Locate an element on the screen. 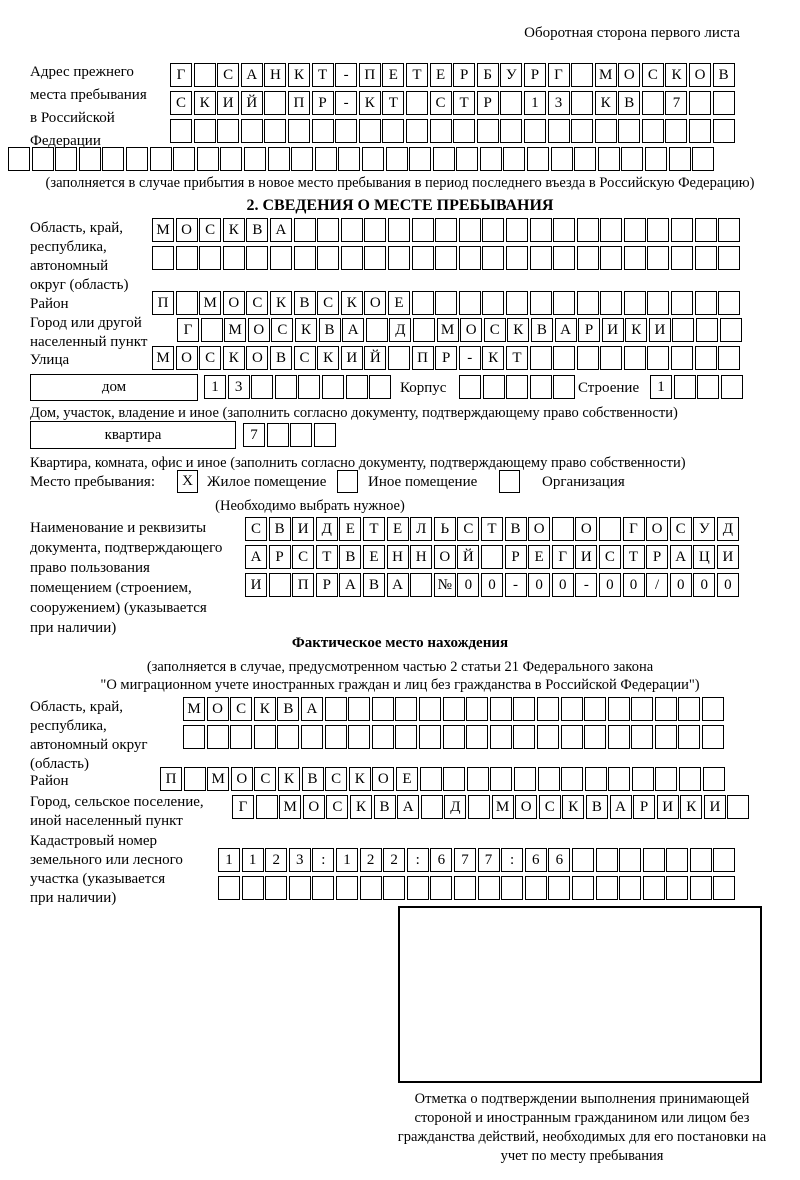 This screenshot has height=1180, width=800. char-box: - is located at coordinates (515, 585).